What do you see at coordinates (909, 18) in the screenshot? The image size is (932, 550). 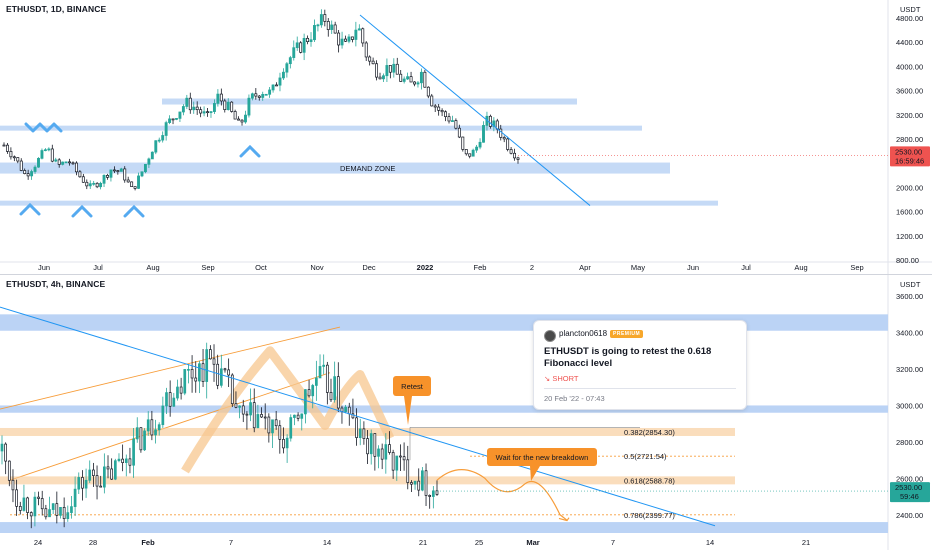 I see `price-tick-label: 4800.00` at bounding box center [909, 18].